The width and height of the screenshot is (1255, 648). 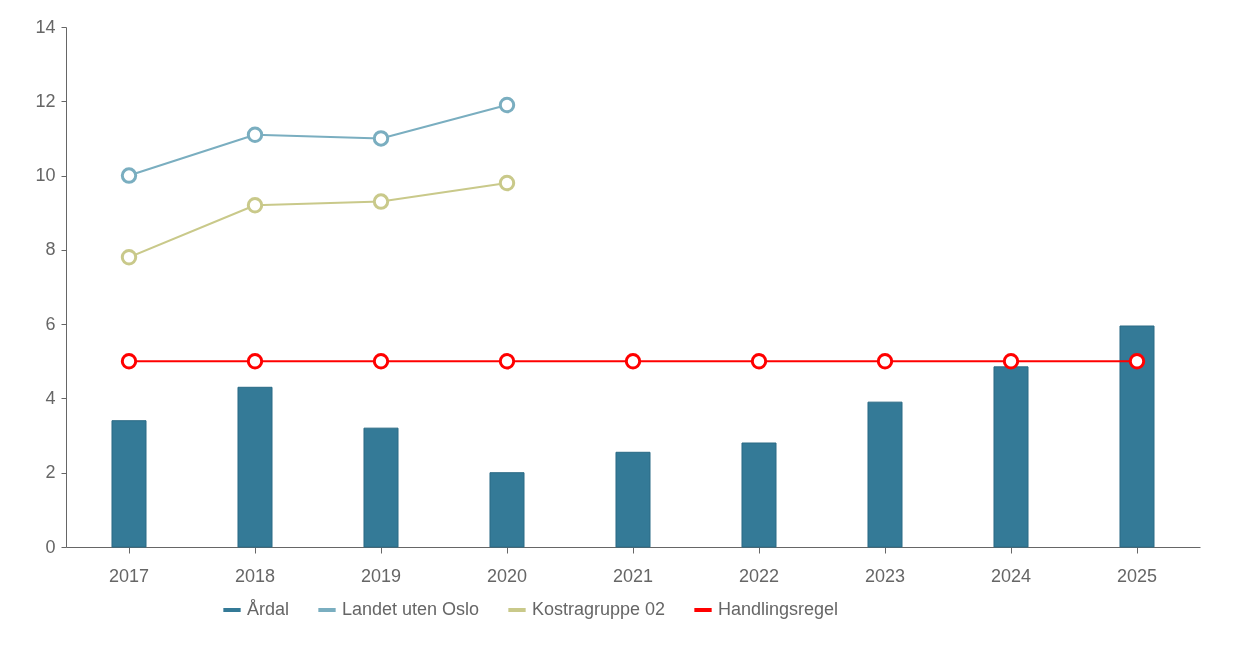 What do you see at coordinates (778, 609) in the screenshot?
I see `legend-label: Handlingsregel` at bounding box center [778, 609].